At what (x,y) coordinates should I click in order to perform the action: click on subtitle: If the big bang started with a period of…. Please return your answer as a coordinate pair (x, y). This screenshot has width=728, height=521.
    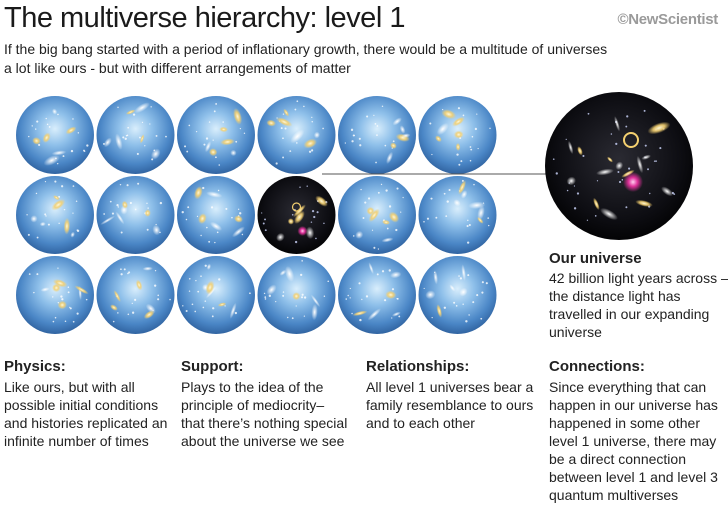
    Looking at the image, I should click on (354, 59).